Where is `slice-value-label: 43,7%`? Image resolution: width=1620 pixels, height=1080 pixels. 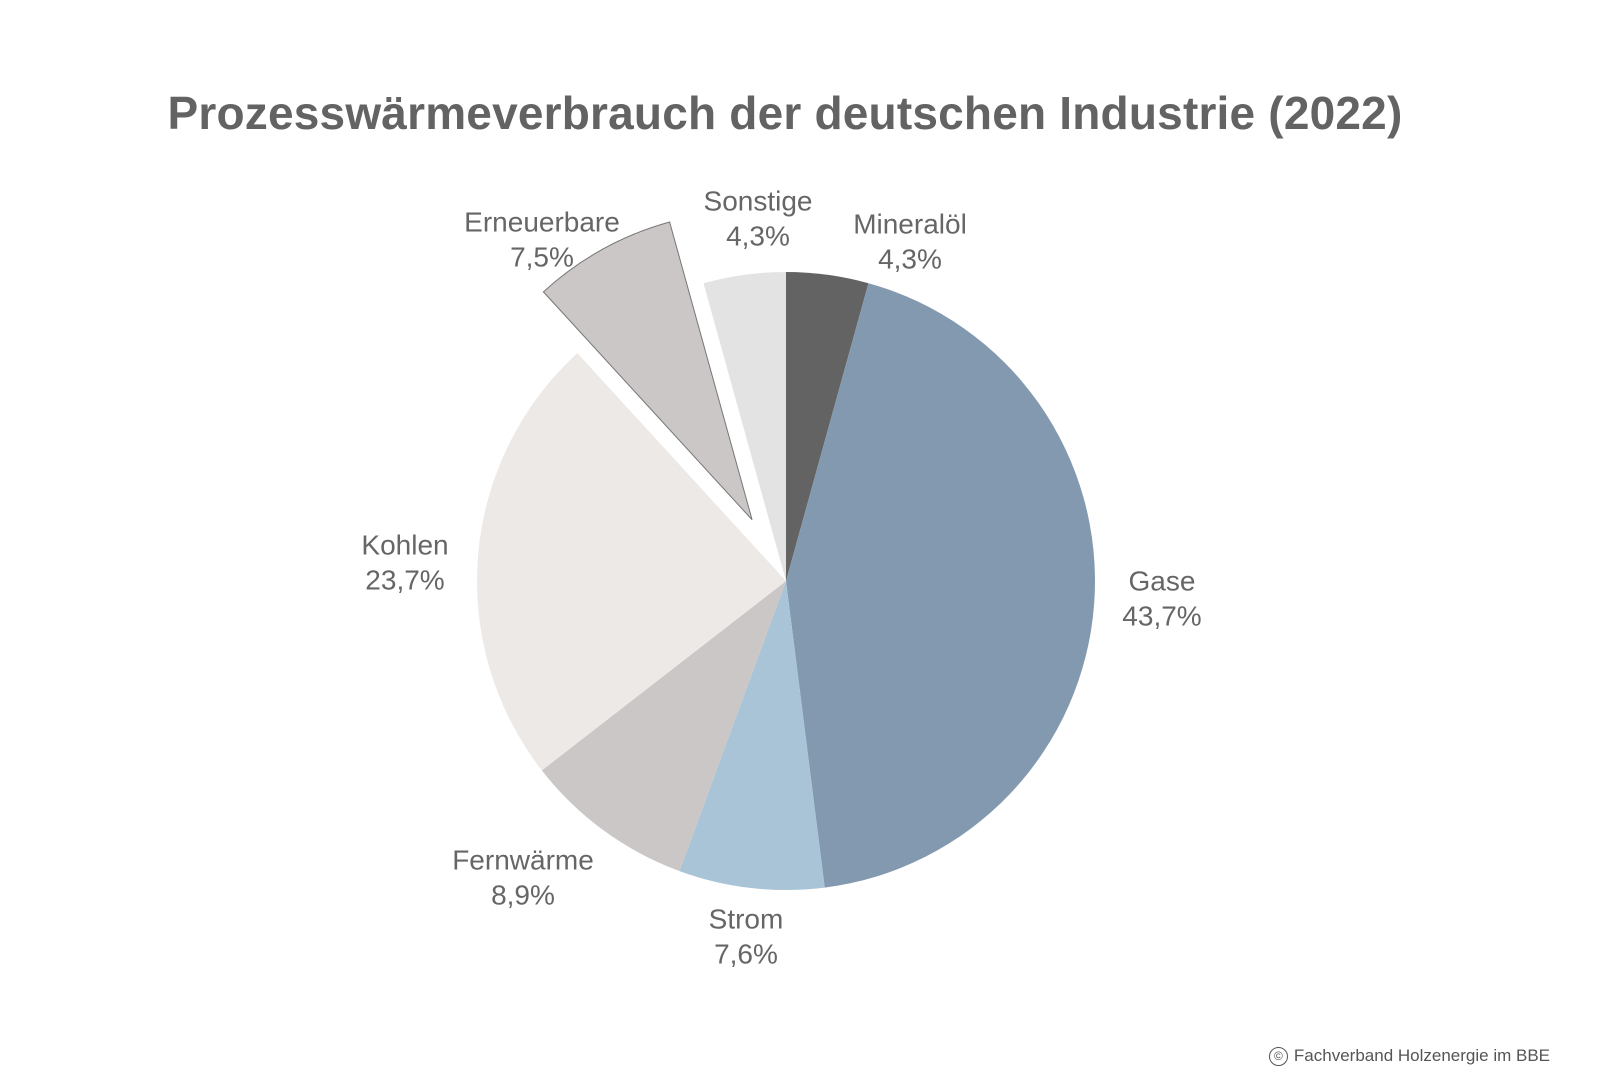 slice-value-label: 43,7% is located at coordinates (1161, 615).